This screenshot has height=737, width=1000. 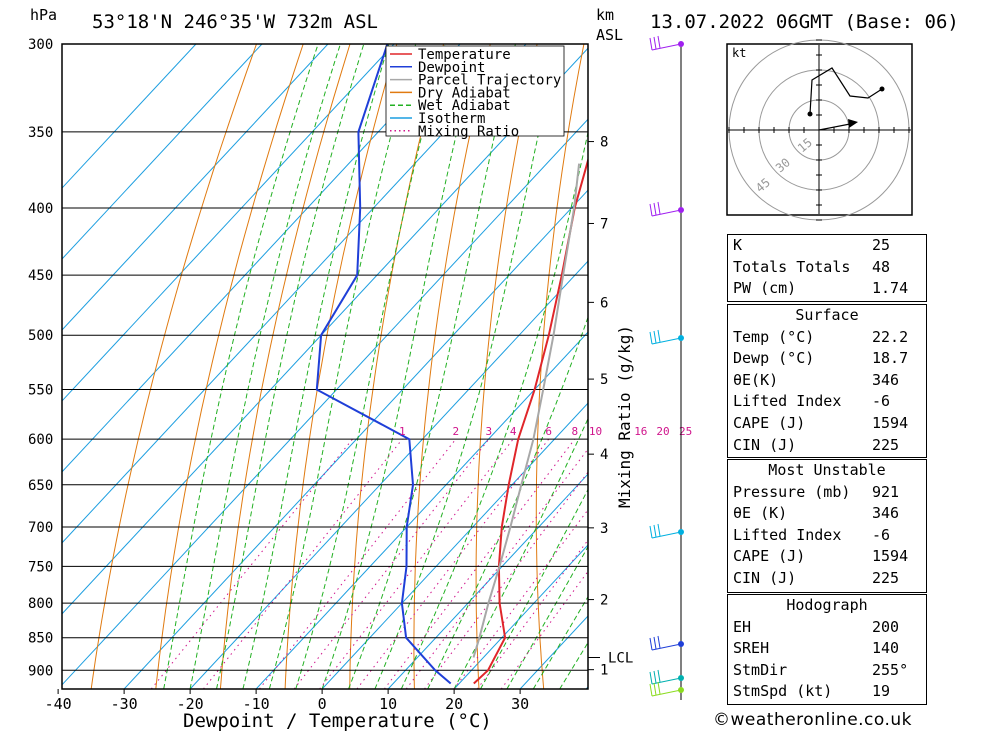 I want to click on surface-value: 18.7, so click(x=890, y=358).